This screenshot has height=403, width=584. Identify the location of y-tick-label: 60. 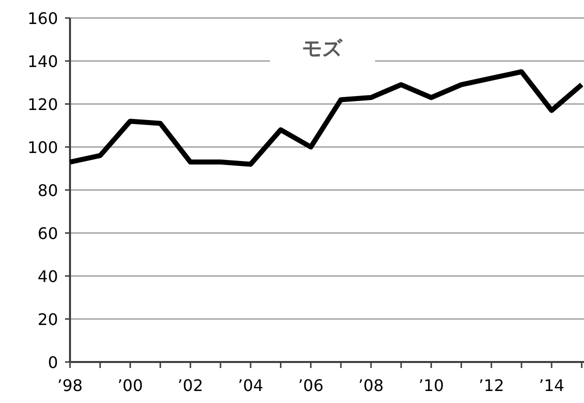
(48, 233).